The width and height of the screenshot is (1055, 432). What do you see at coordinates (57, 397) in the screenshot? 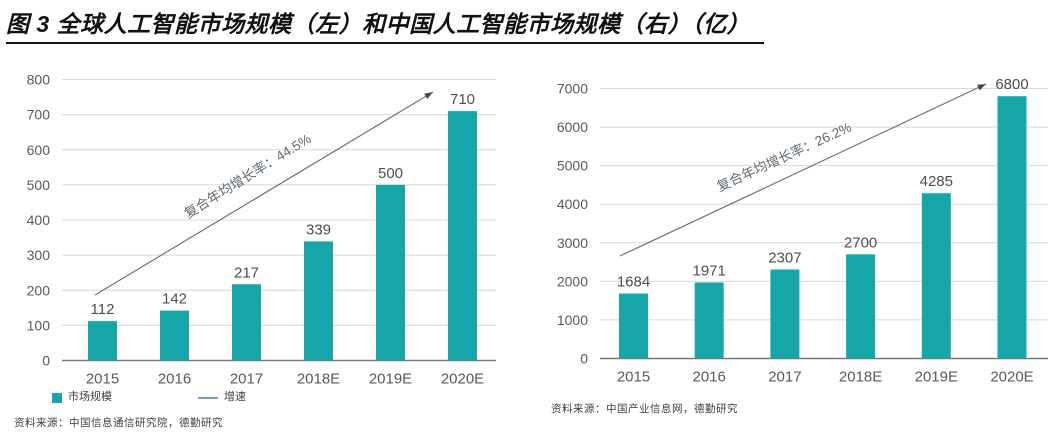
I see `bar-series-swatch` at bounding box center [57, 397].